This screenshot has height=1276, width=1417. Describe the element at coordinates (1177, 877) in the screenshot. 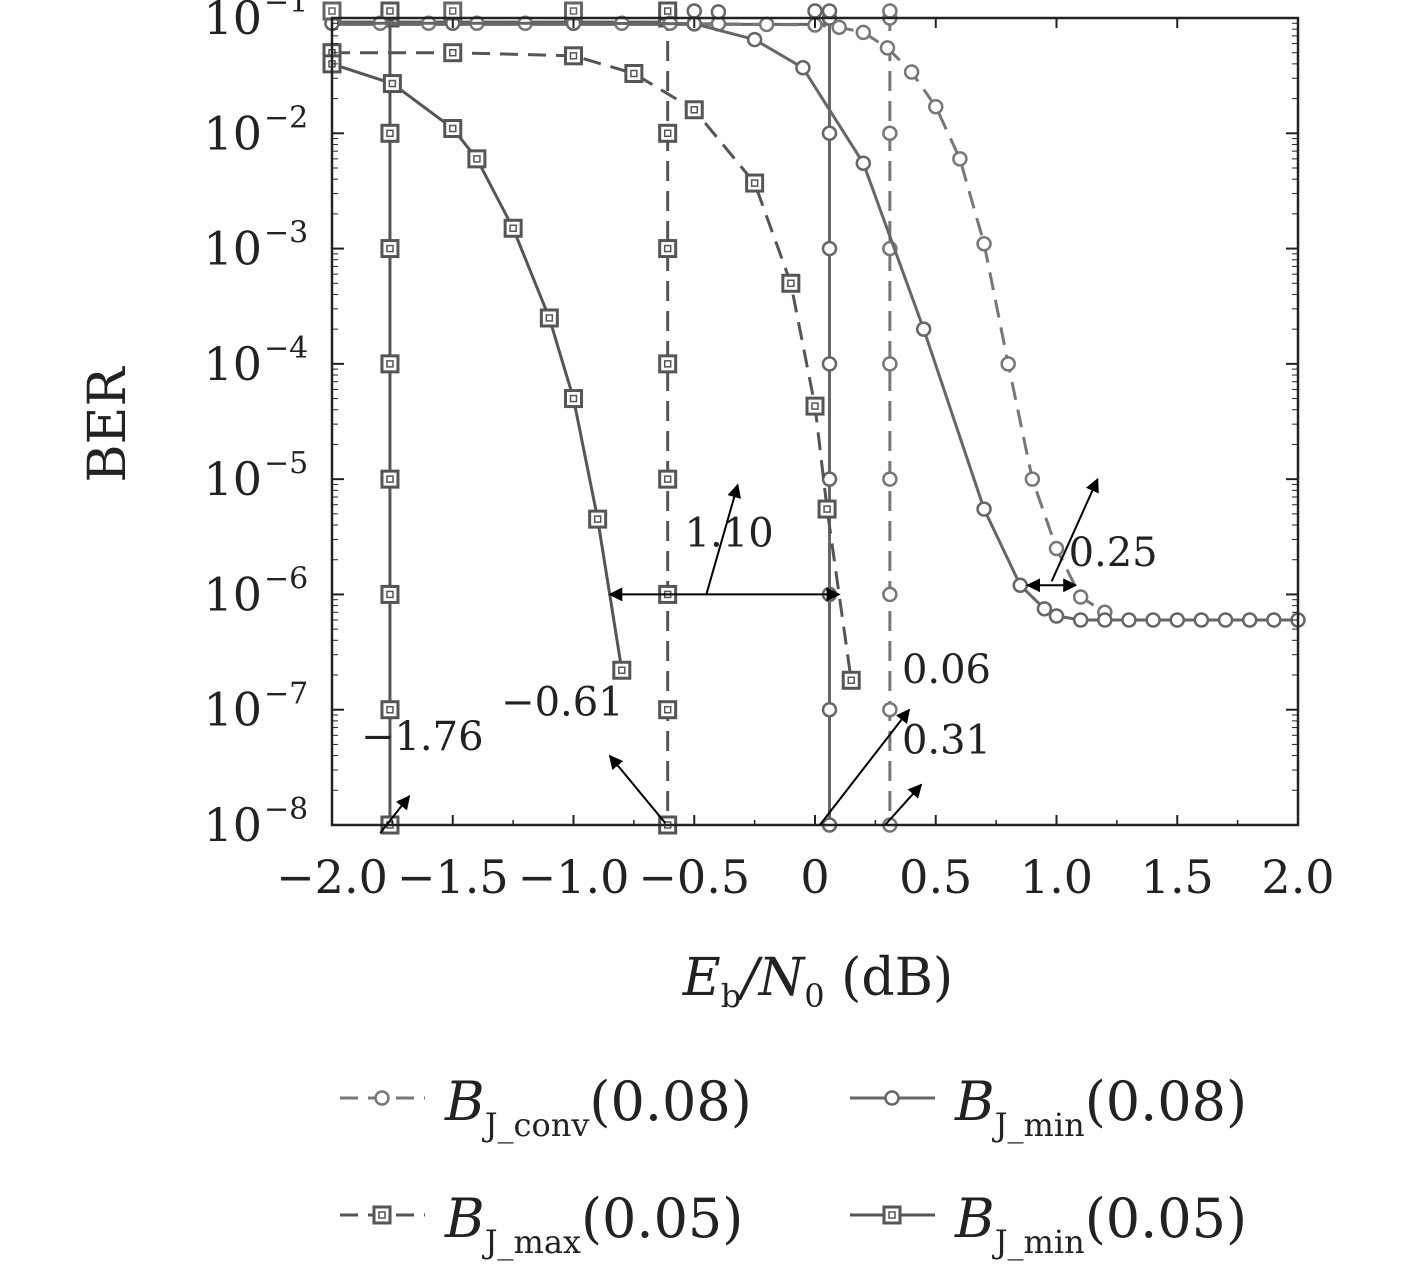

I see `x-tick-label: 1.5` at that location.